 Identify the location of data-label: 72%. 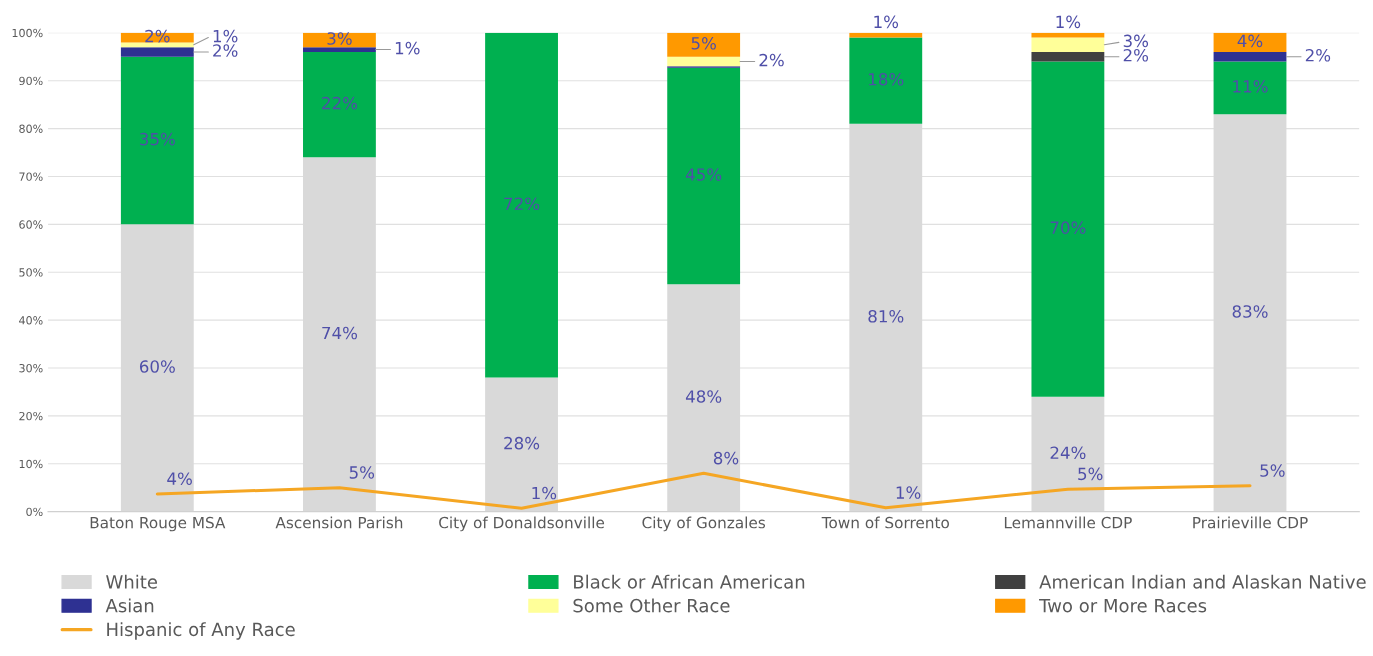
(522, 204).